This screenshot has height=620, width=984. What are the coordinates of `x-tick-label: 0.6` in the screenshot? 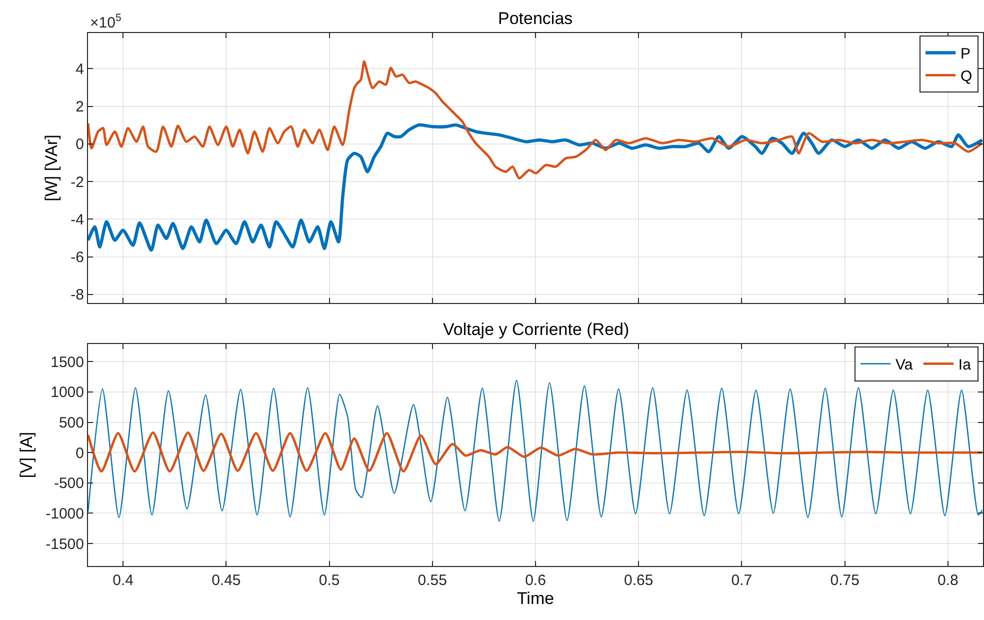 It's located at (535, 580).